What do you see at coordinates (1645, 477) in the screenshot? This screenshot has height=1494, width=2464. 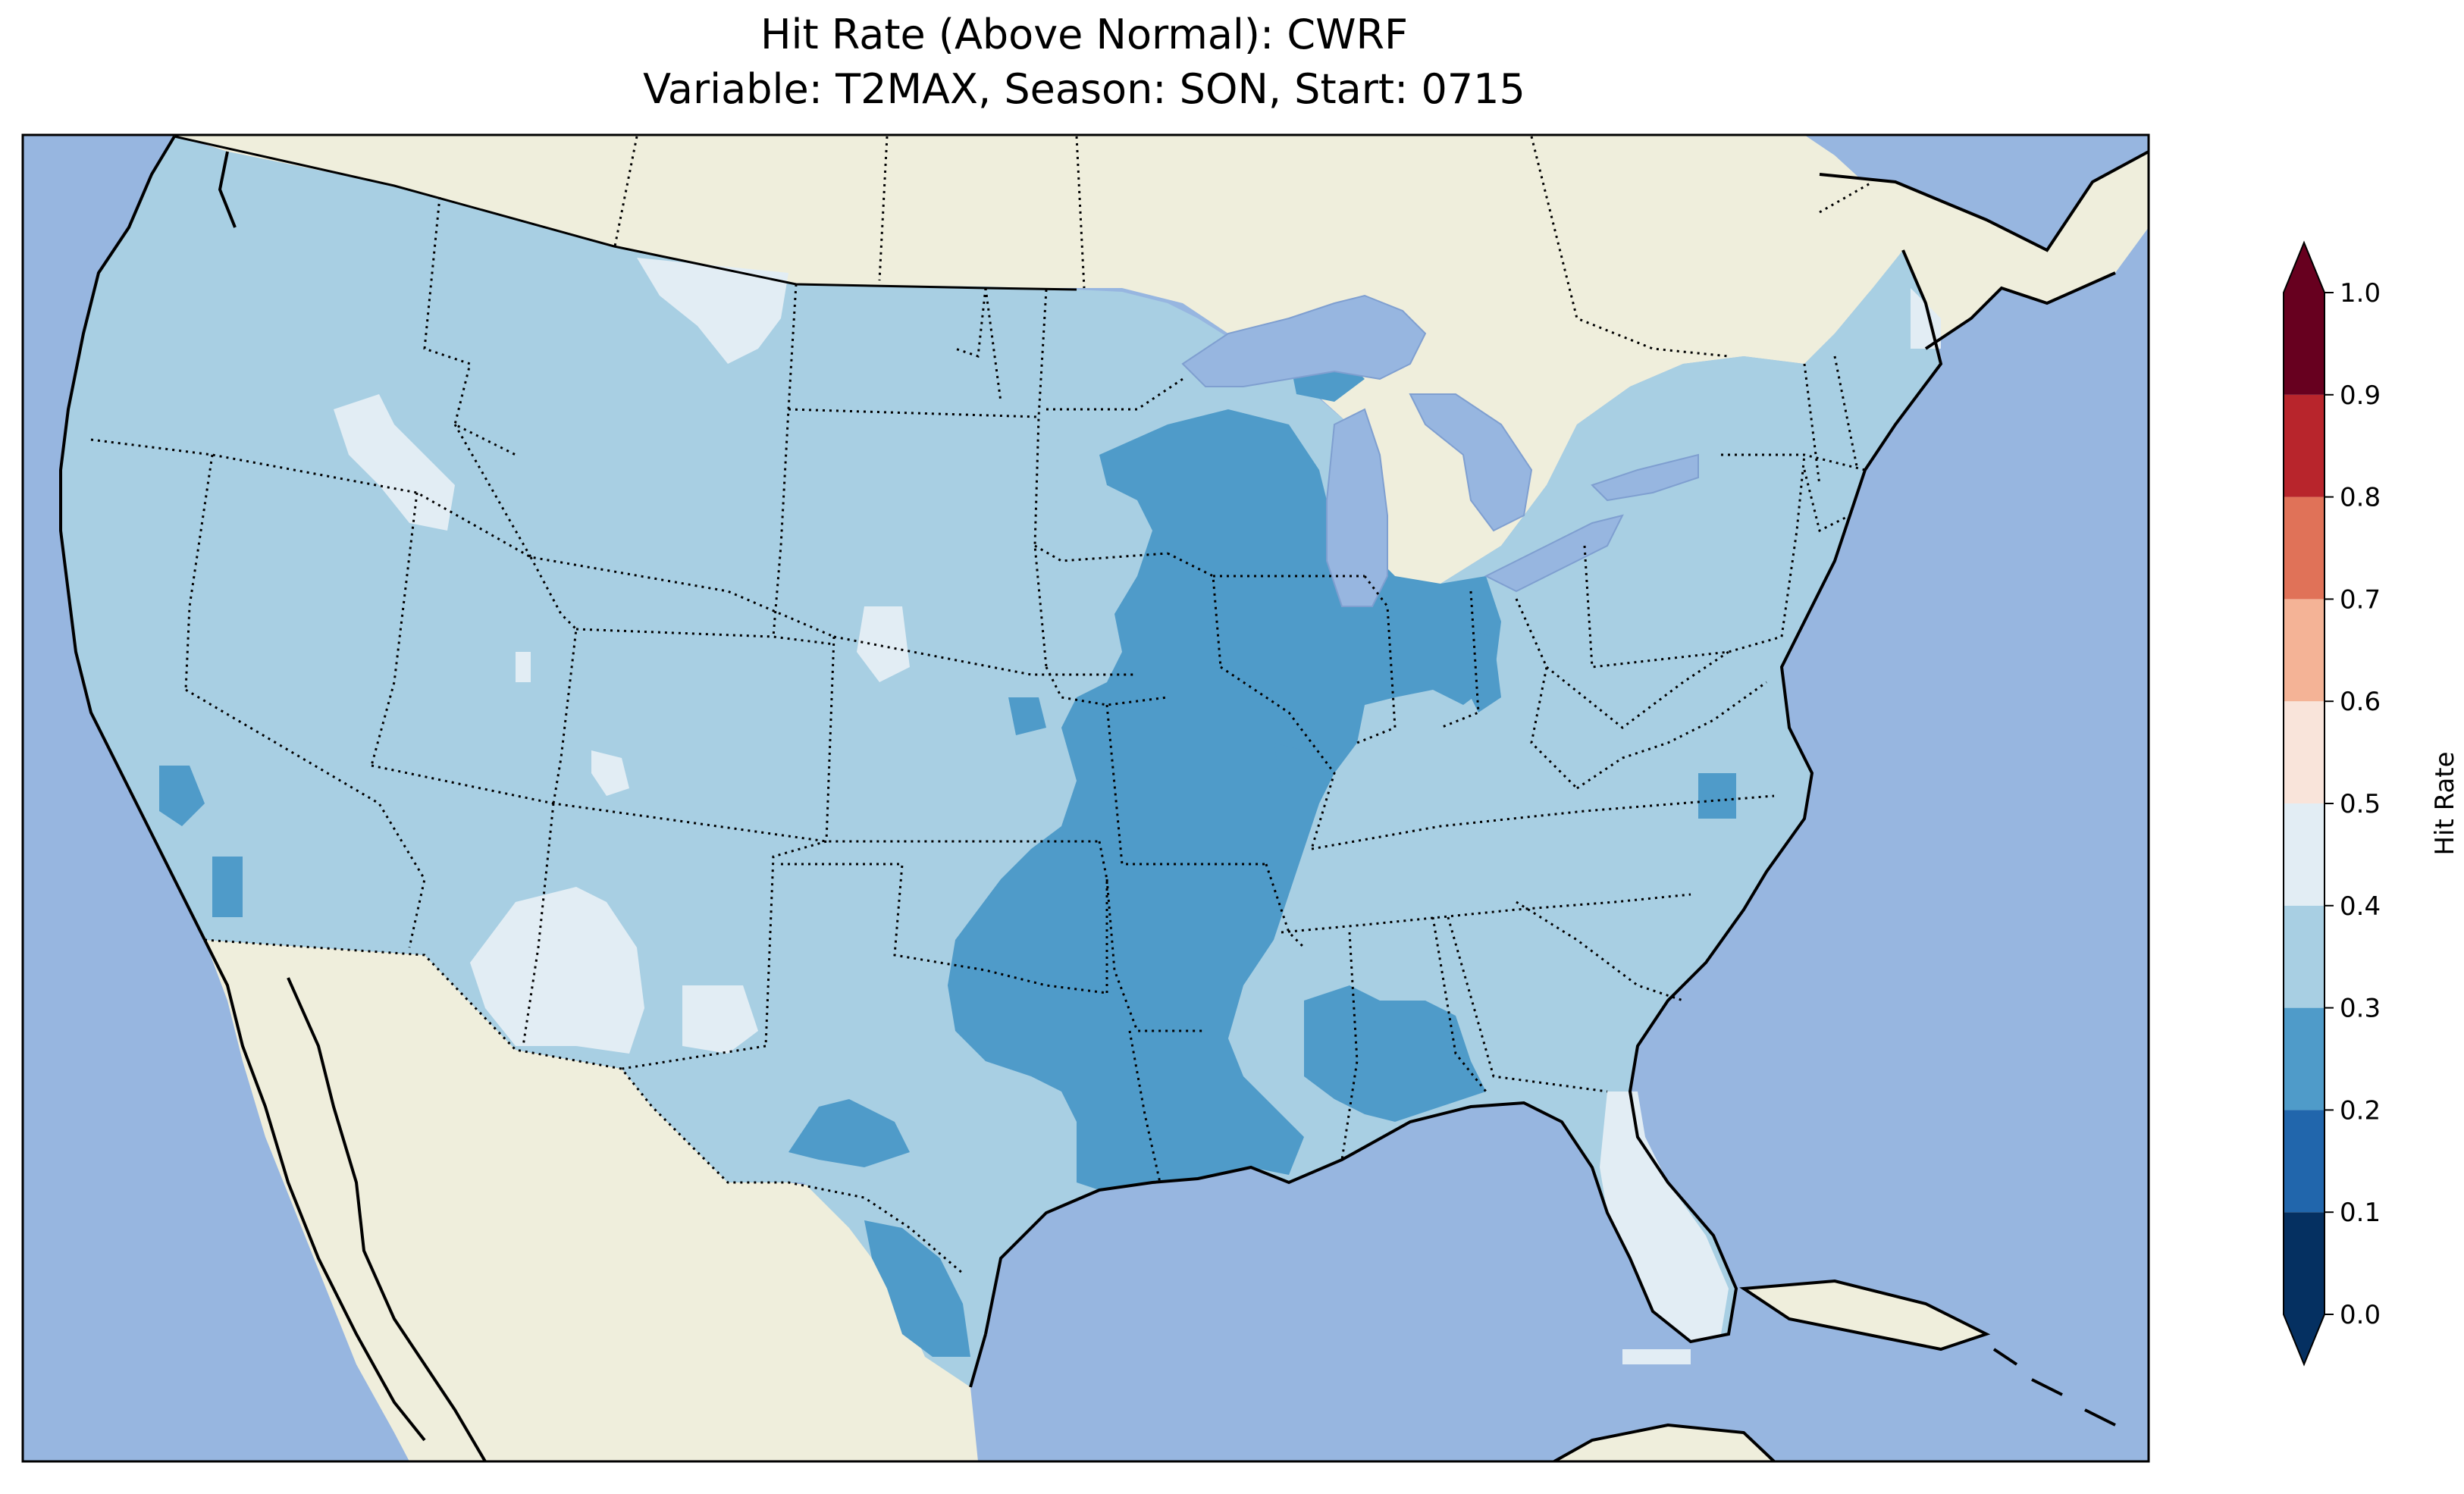 I see `lake-ontario` at bounding box center [1645, 477].